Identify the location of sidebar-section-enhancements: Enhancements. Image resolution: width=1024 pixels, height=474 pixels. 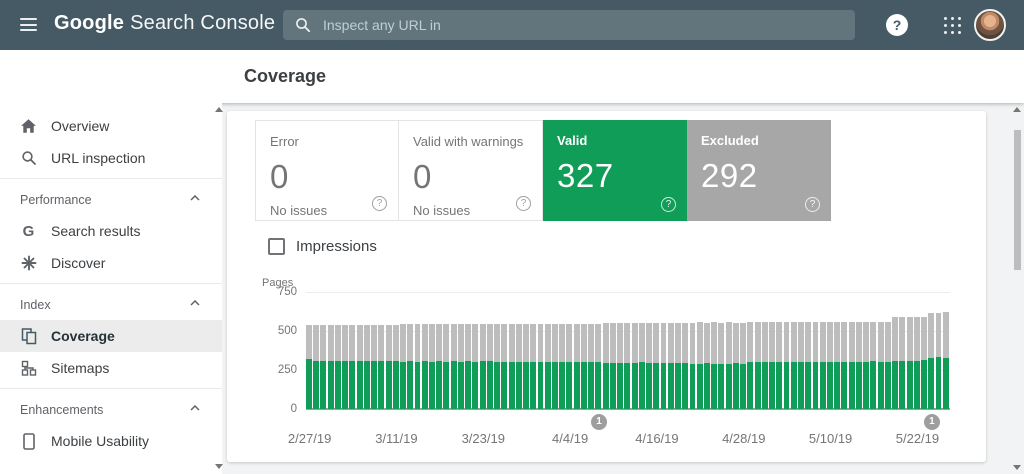
(111, 410).